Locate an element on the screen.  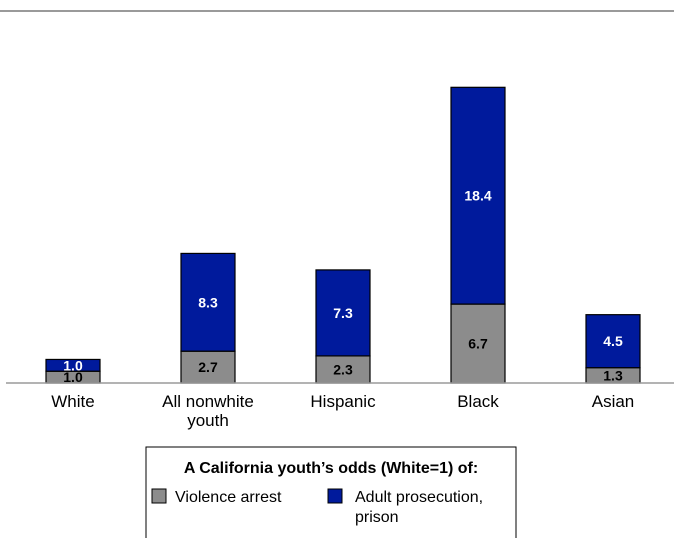
legend-label-violence-arrest: Violence arrest is located at coordinates (228, 497).